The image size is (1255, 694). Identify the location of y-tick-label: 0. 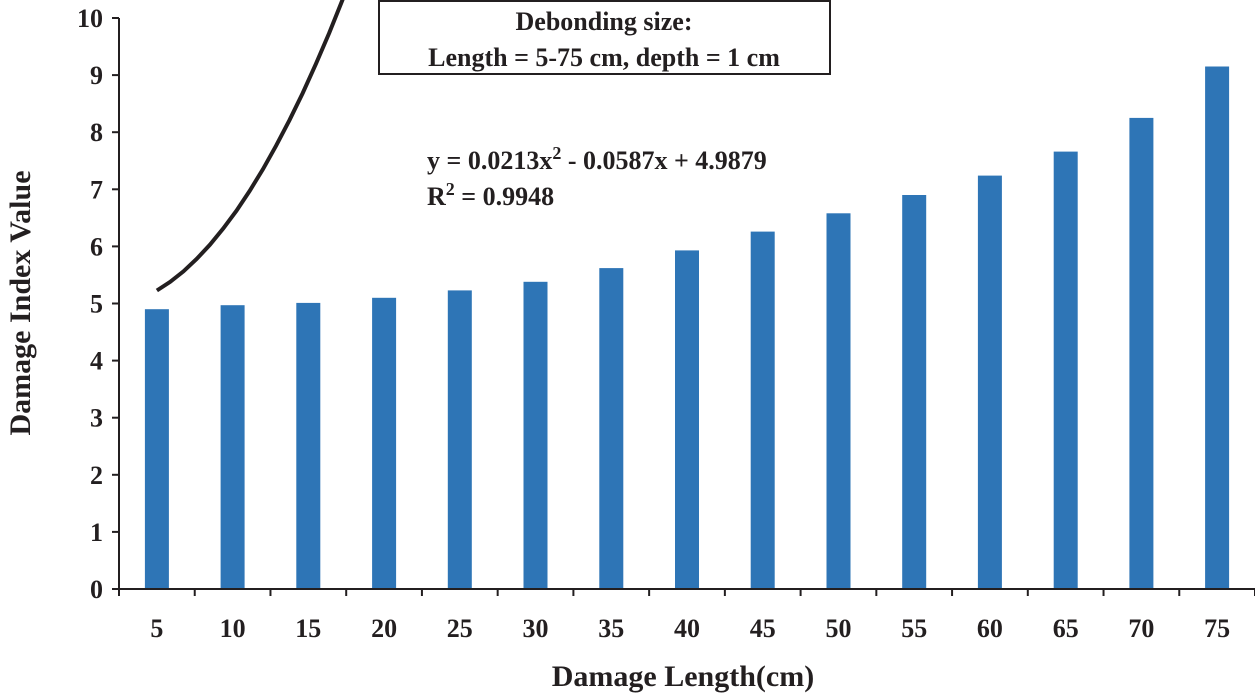
(96, 589).